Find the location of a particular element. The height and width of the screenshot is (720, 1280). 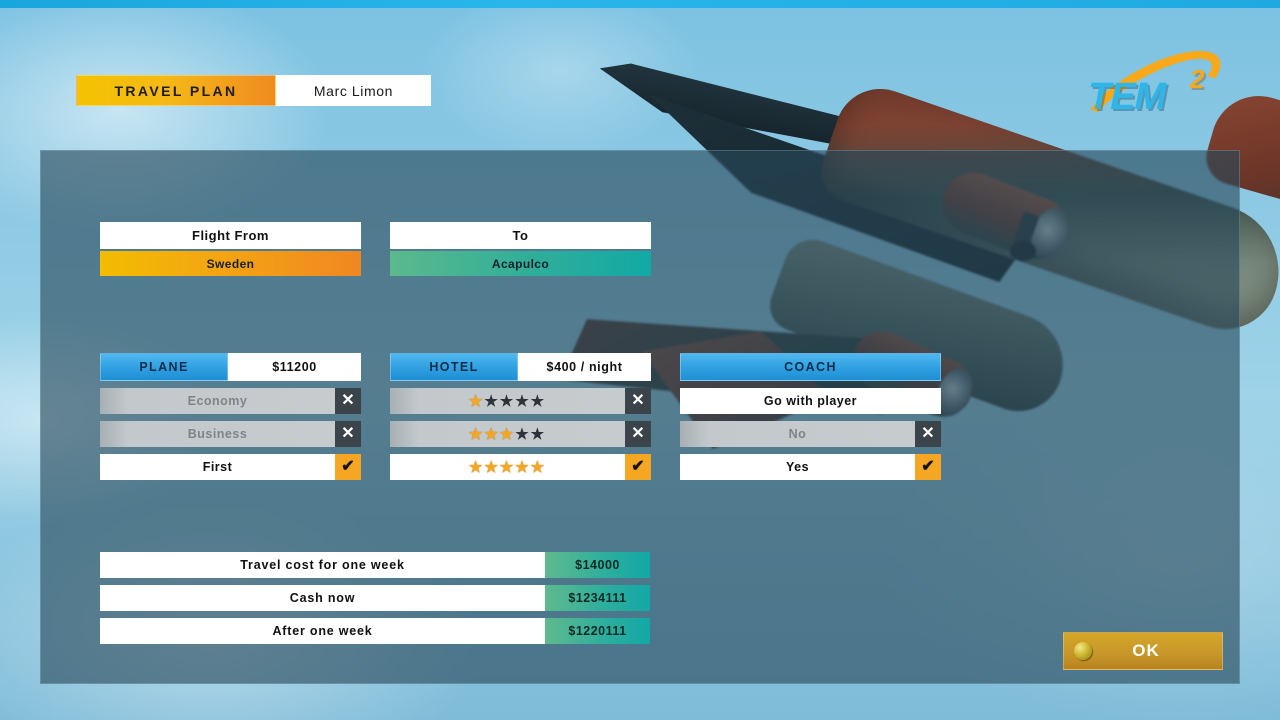

top-accent-strip is located at coordinates (640, 4).